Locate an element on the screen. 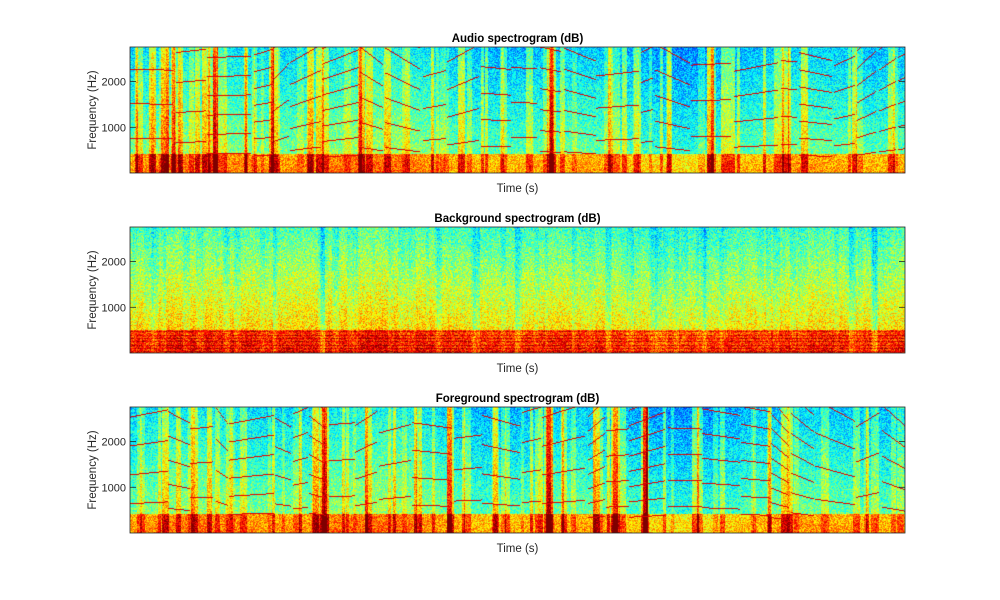 The image size is (1000, 600). audio-chart-title: Audio spectrogram (dB) is located at coordinates (518, 39).